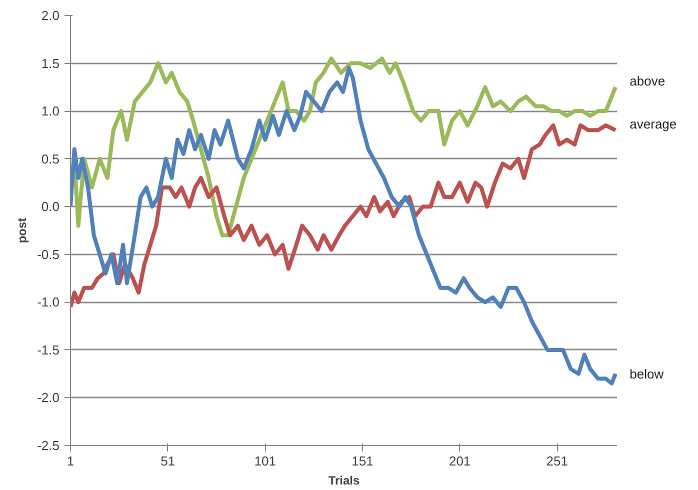  Describe the element at coordinates (459, 461) in the screenshot. I see `x-tick-label: 201` at that location.